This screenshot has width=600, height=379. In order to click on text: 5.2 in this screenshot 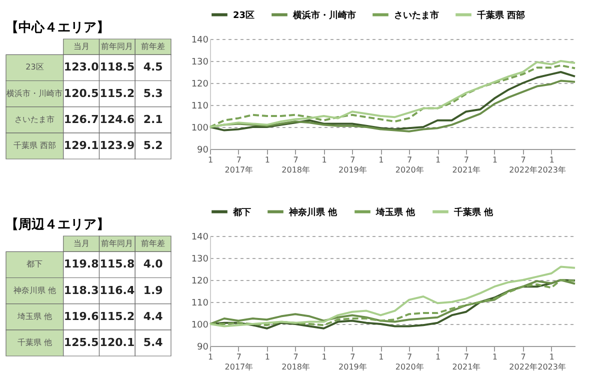, I will do `click(153, 145)`.